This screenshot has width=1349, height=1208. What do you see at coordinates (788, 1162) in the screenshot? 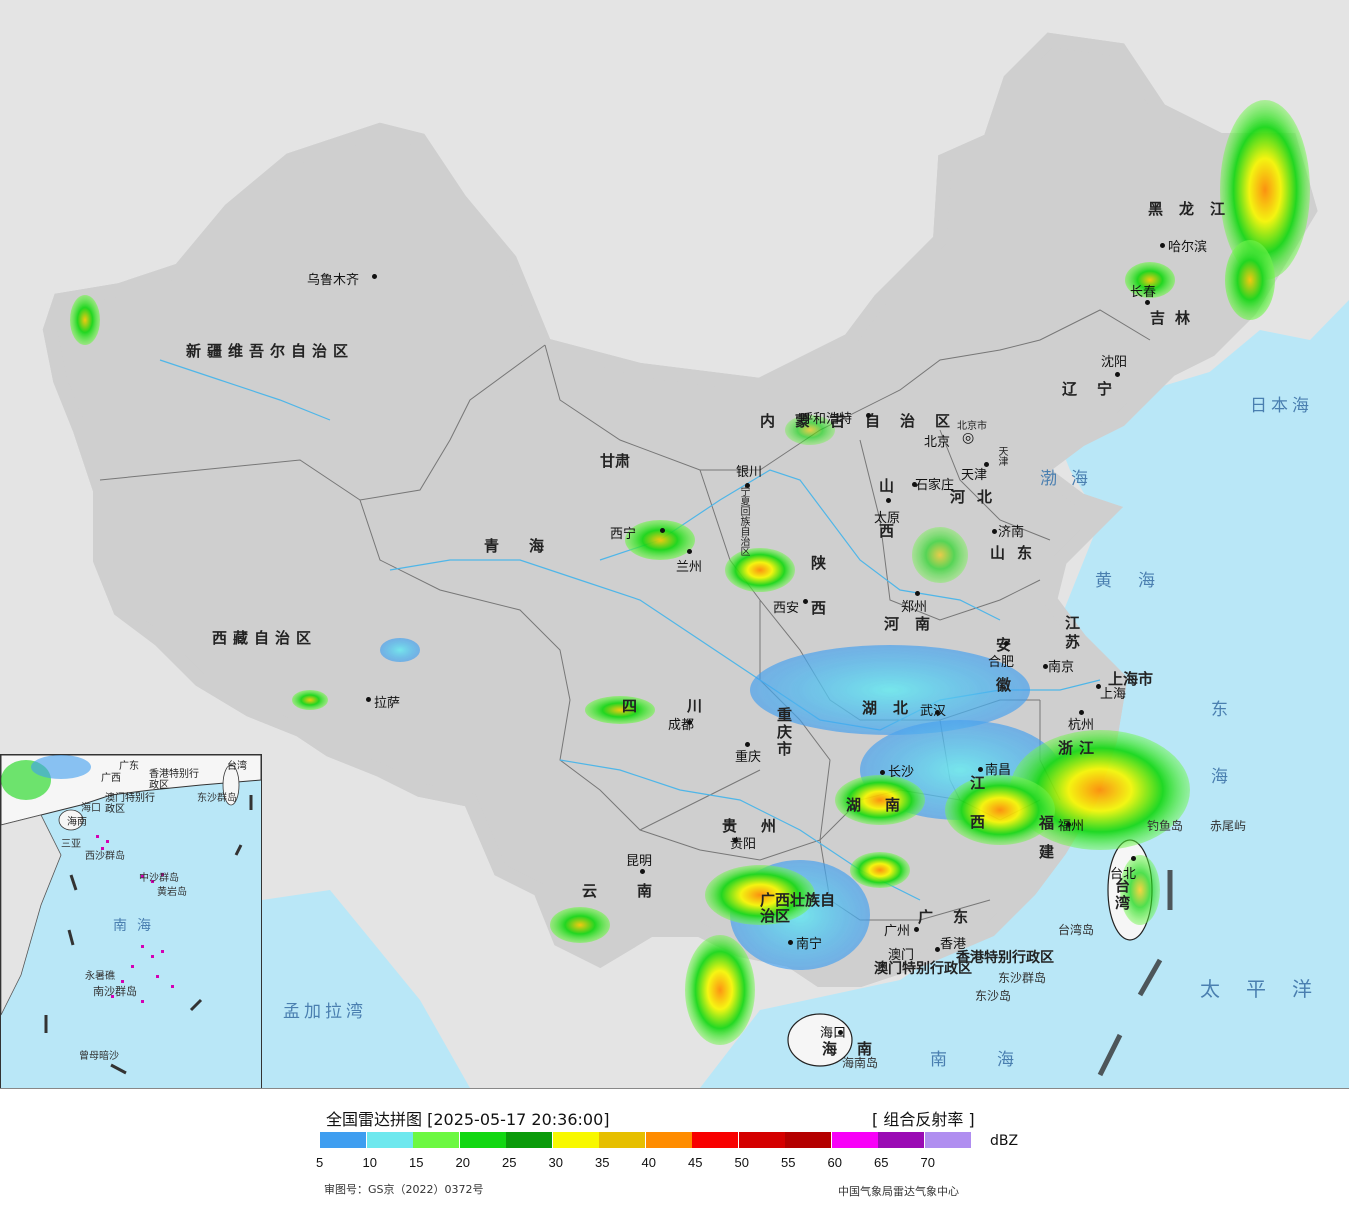
I see `legend-tick: 55` at bounding box center [788, 1162].